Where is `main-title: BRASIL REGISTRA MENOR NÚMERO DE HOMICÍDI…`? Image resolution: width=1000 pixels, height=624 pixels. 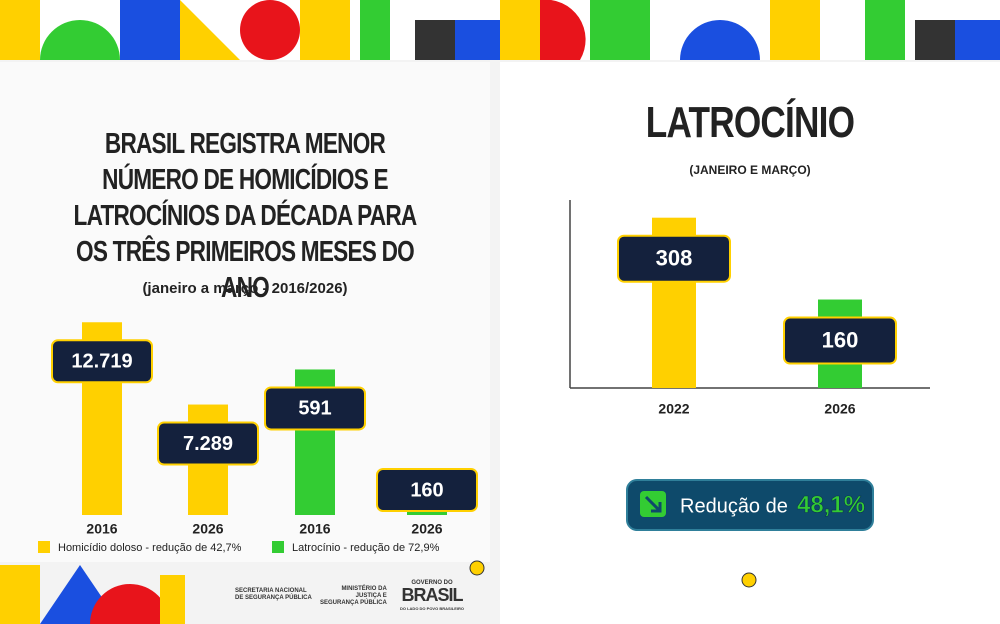 main-title: BRASIL REGISTRA MENOR NÚMERO DE HOMICÍDI… is located at coordinates (245, 216).